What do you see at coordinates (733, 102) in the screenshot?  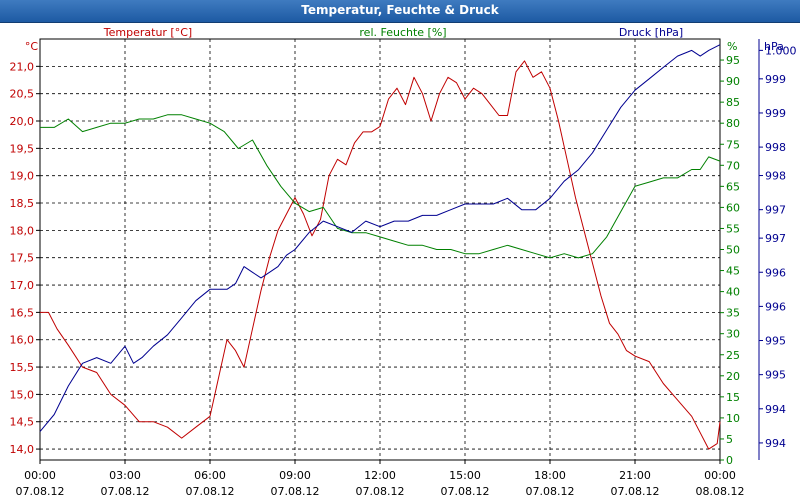 I see `humidity-tick-label: 85` at bounding box center [733, 102].